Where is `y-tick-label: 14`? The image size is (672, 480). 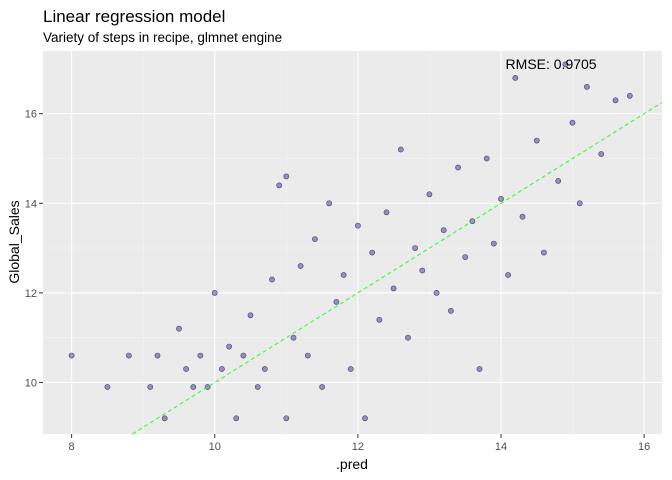
y-tick-label: 14 is located at coordinates (31, 204).